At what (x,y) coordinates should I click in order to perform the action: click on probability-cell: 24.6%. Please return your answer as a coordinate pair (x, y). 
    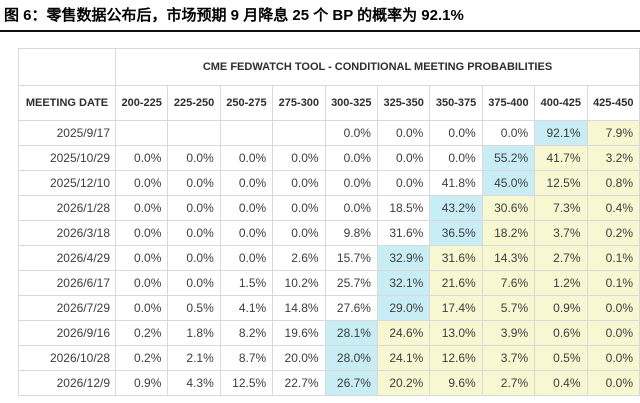
    Looking at the image, I should click on (403, 333).